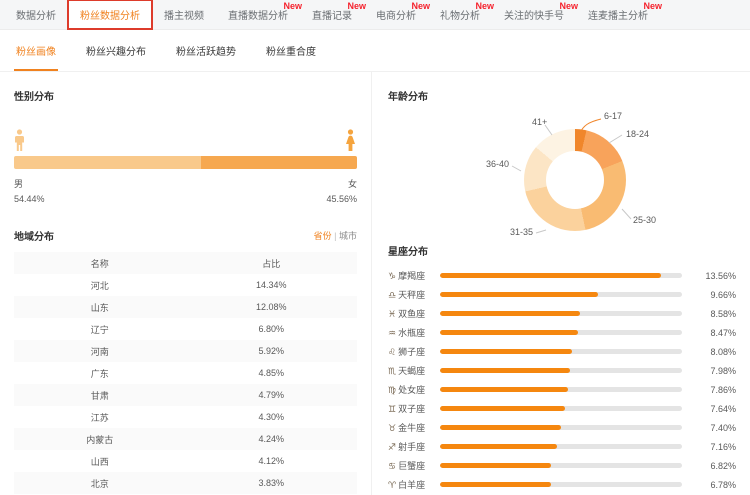  Describe the element at coordinates (522, 232) in the screenshot. I see `age-slice-label: 31-35` at that location.